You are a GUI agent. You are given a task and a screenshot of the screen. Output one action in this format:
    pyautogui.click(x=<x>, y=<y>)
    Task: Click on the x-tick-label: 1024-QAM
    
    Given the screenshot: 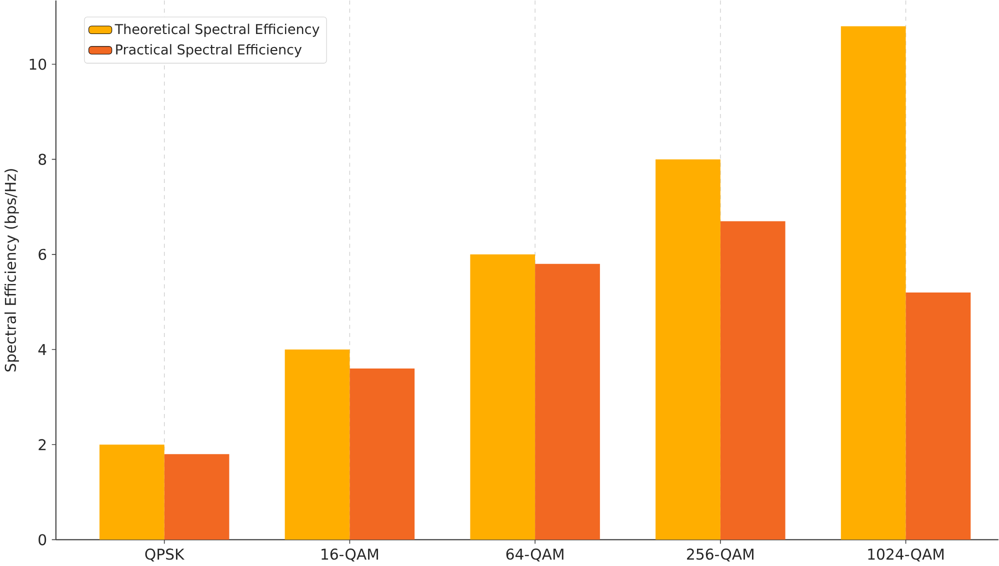 What is the action you would take?
    pyautogui.click(x=906, y=555)
    